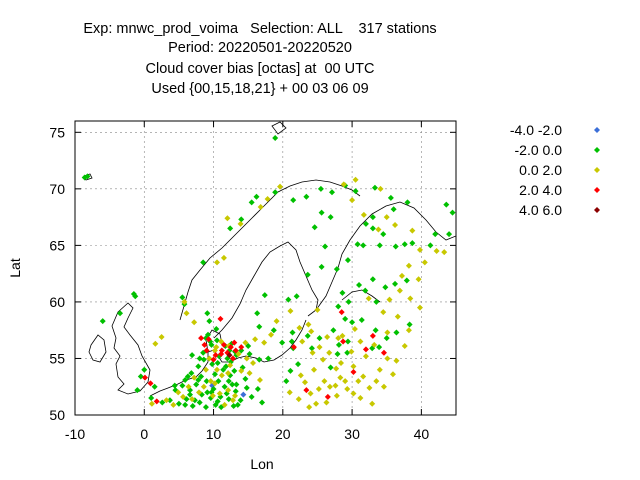  I want to click on legend-label: 4.0 6.0, so click(540, 210).